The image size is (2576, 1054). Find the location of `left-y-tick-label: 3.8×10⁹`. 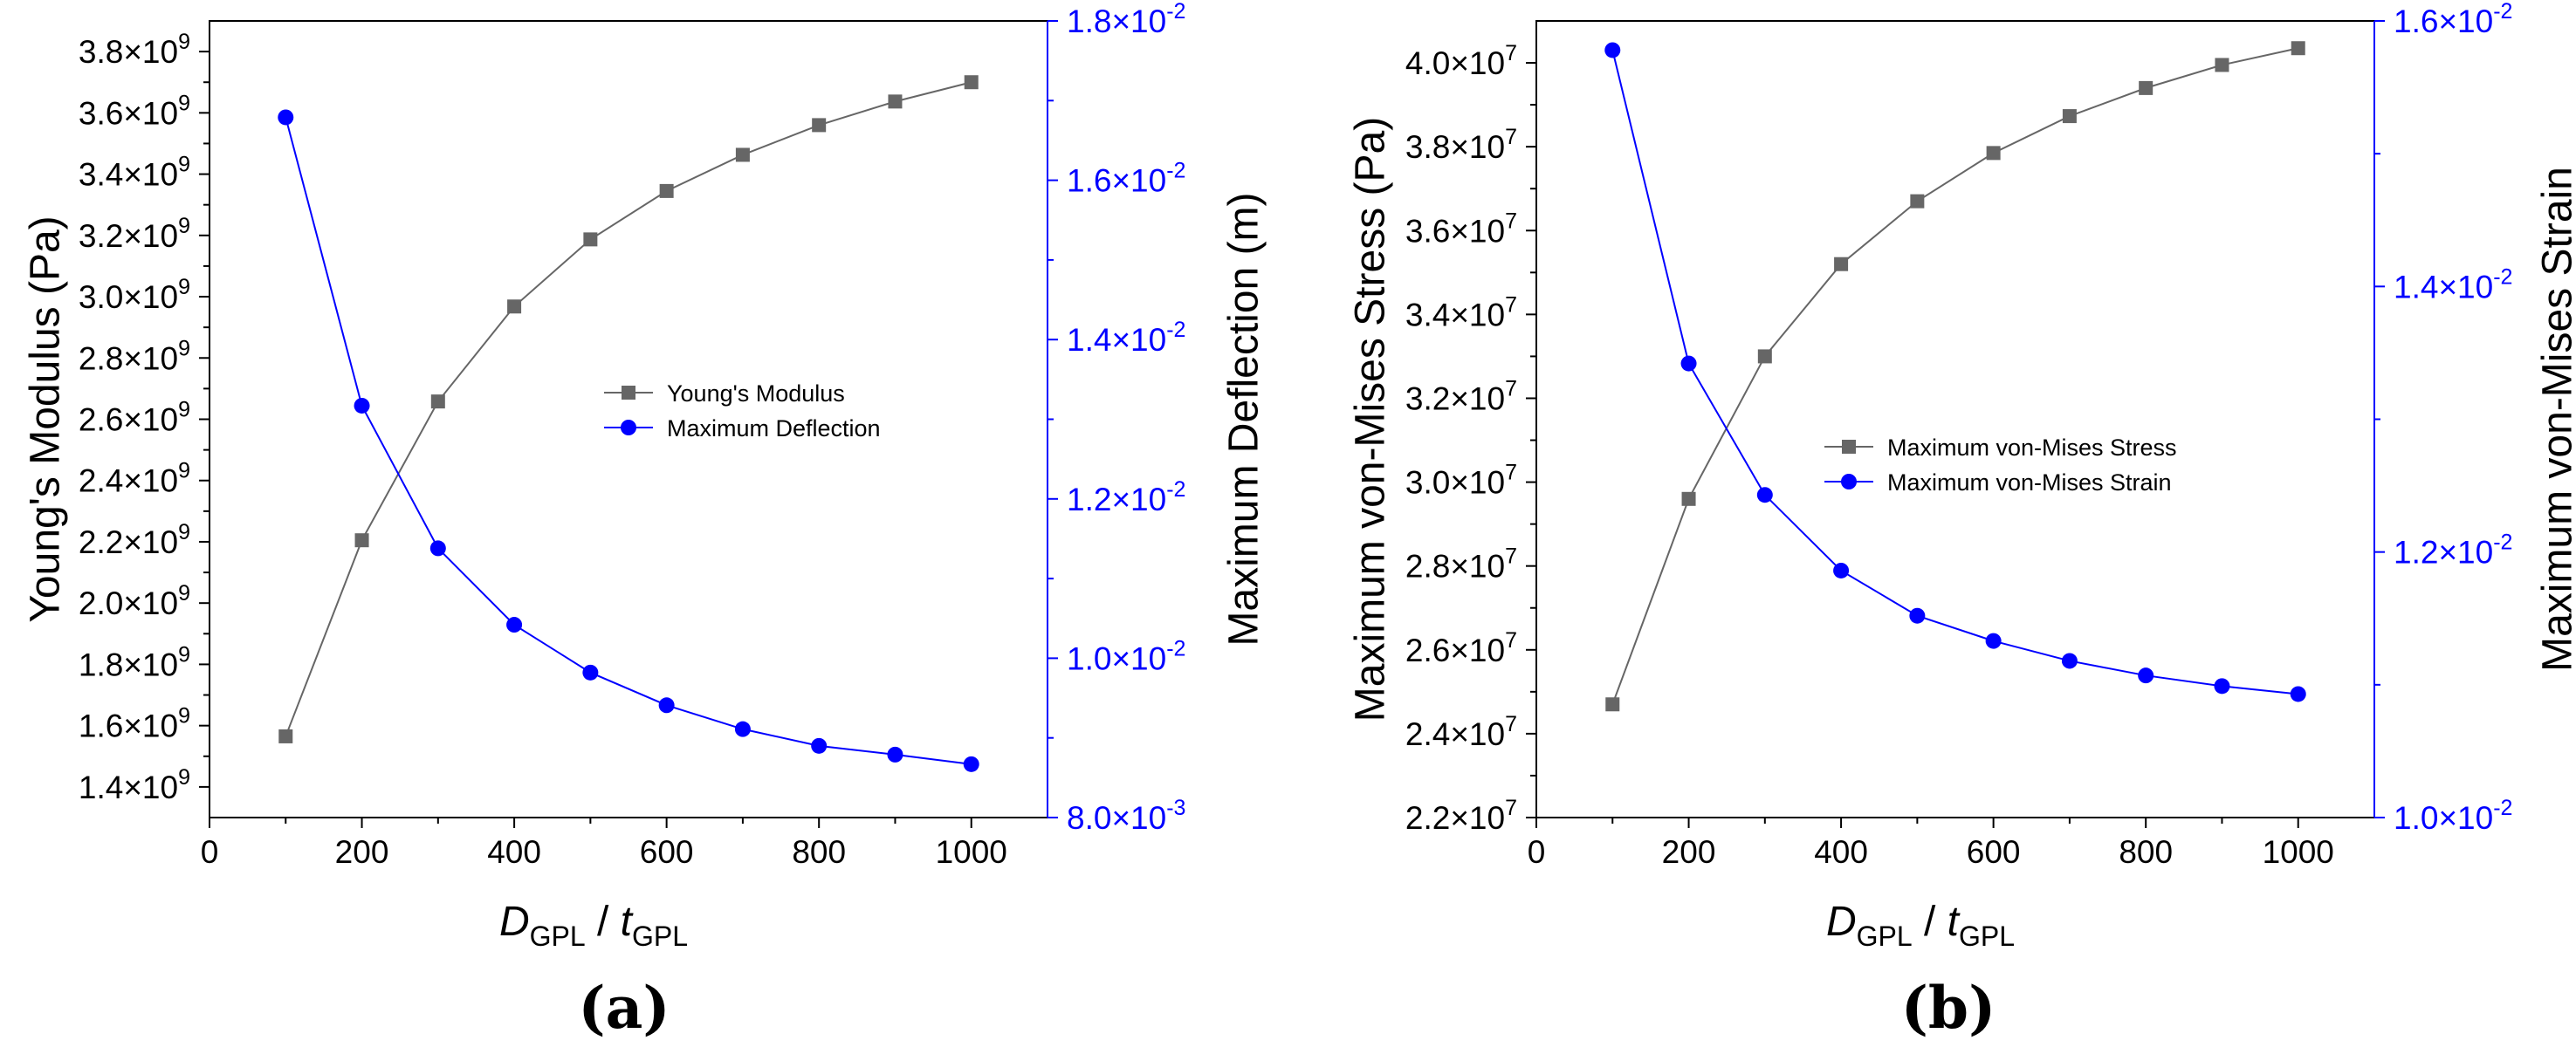

left-y-tick-label: 3.8×10⁹ is located at coordinates (135, 50).